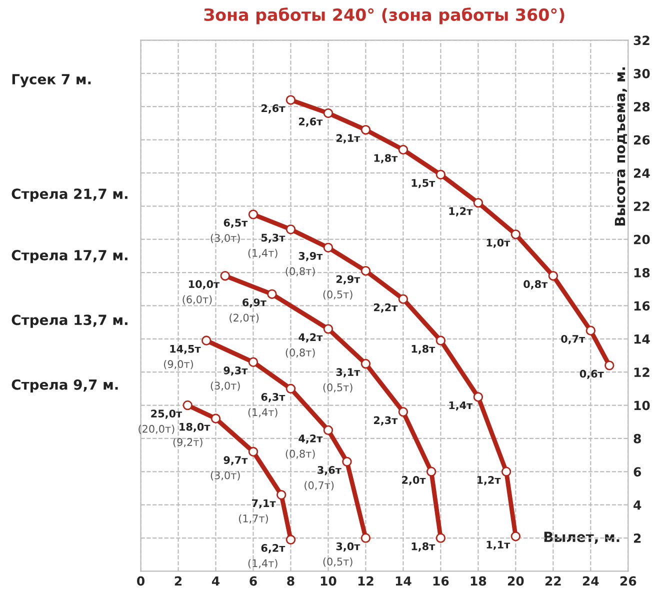 This screenshot has height=600, width=664. What do you see at coordinates (267, 246) in the screenshot?
I see `annotation: 5,3т (1,4т)` at bounding box center [267, 246].